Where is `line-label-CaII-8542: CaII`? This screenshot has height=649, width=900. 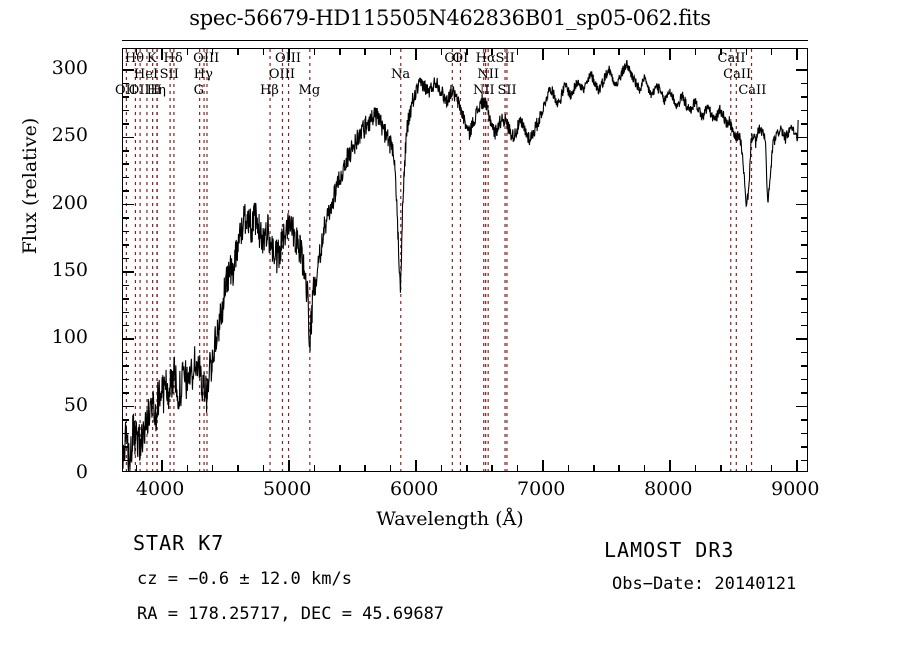 line-label-CaII-8542: CaII is located at coordinates (737, 74).